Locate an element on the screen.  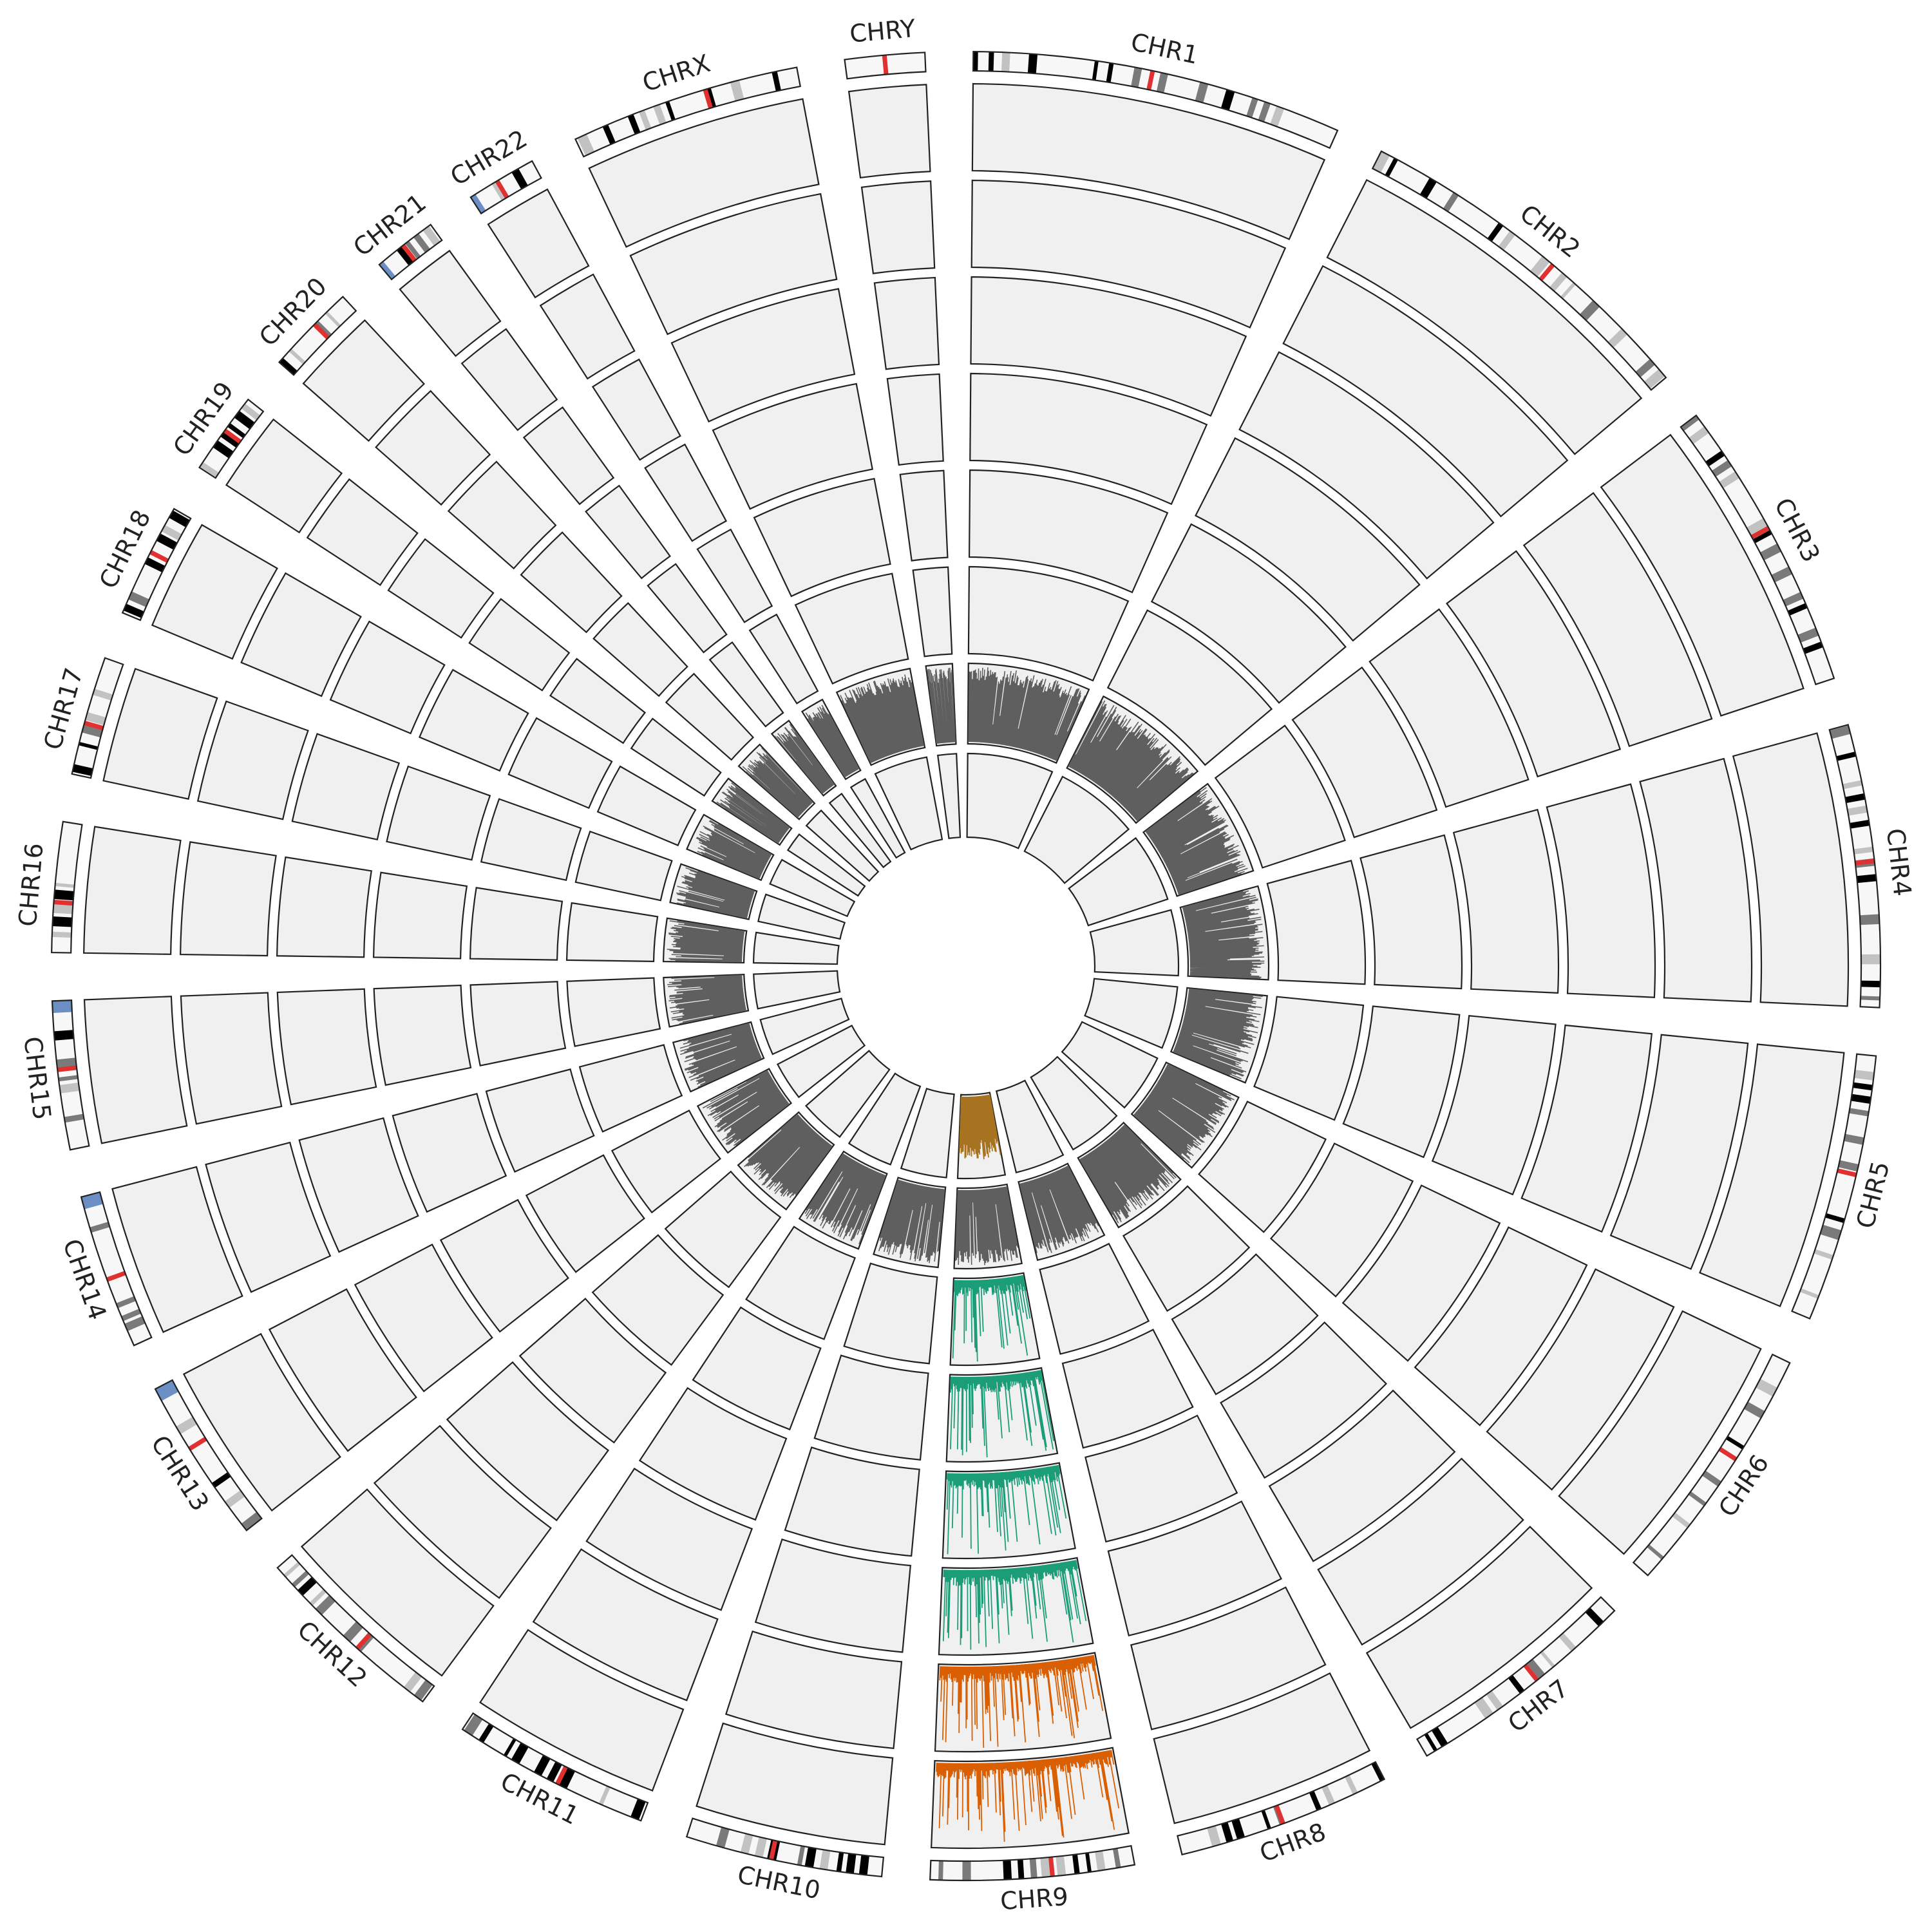
ideogram-chr22 is located at coordinates (506, 187).